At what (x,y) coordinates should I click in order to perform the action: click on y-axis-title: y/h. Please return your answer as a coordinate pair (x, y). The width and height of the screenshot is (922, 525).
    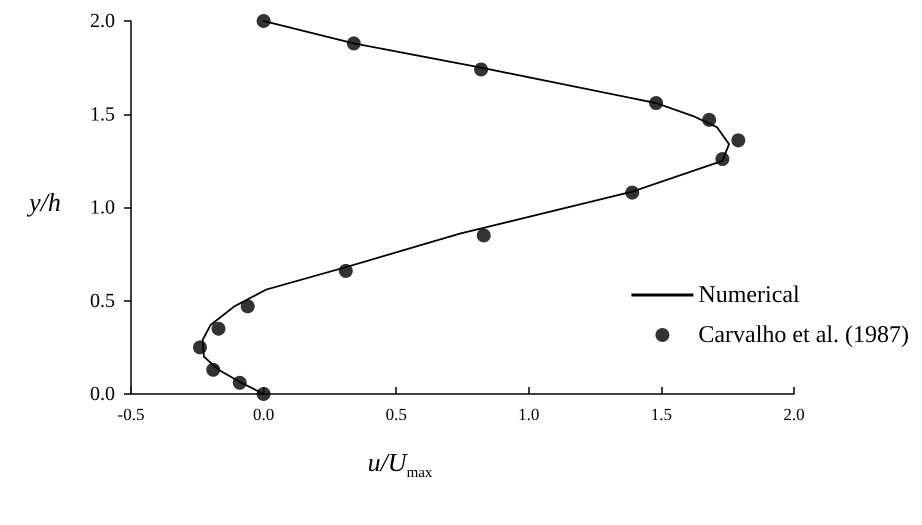
    Looking at the image, I should click on (45, 202).